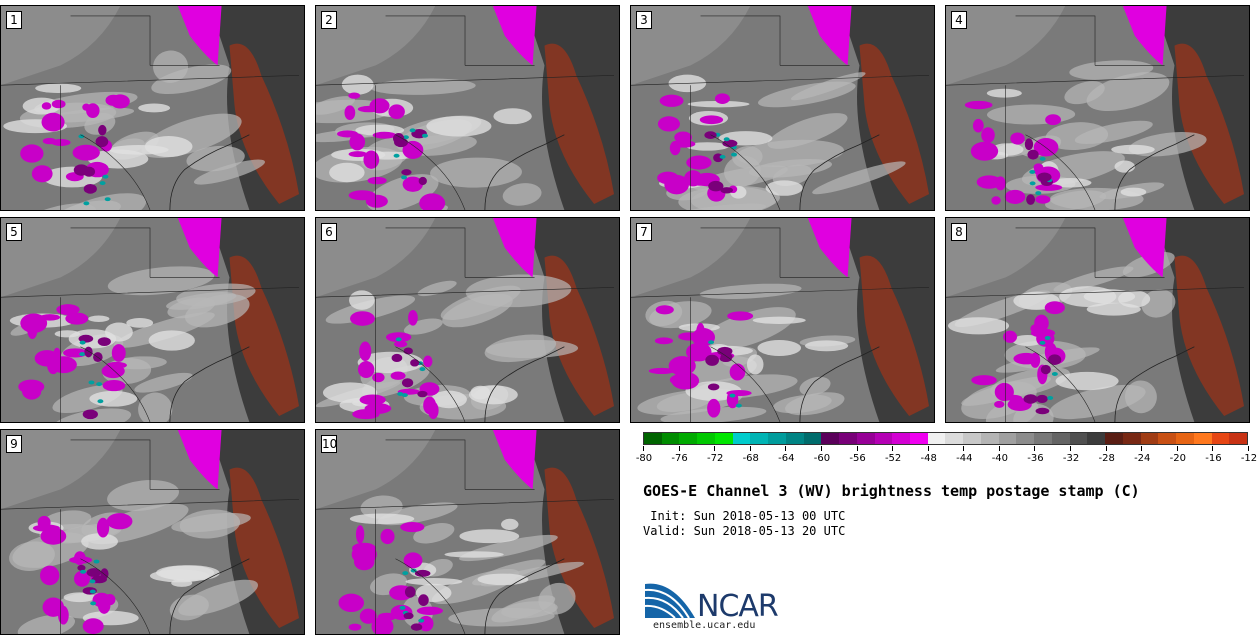 The height and width of the screenshot is (635, 1260). What do you see at coordinates (893, 458) in the screenshot?
I see `colorbar-tick-label: -52` at bounding box center [893, 458].